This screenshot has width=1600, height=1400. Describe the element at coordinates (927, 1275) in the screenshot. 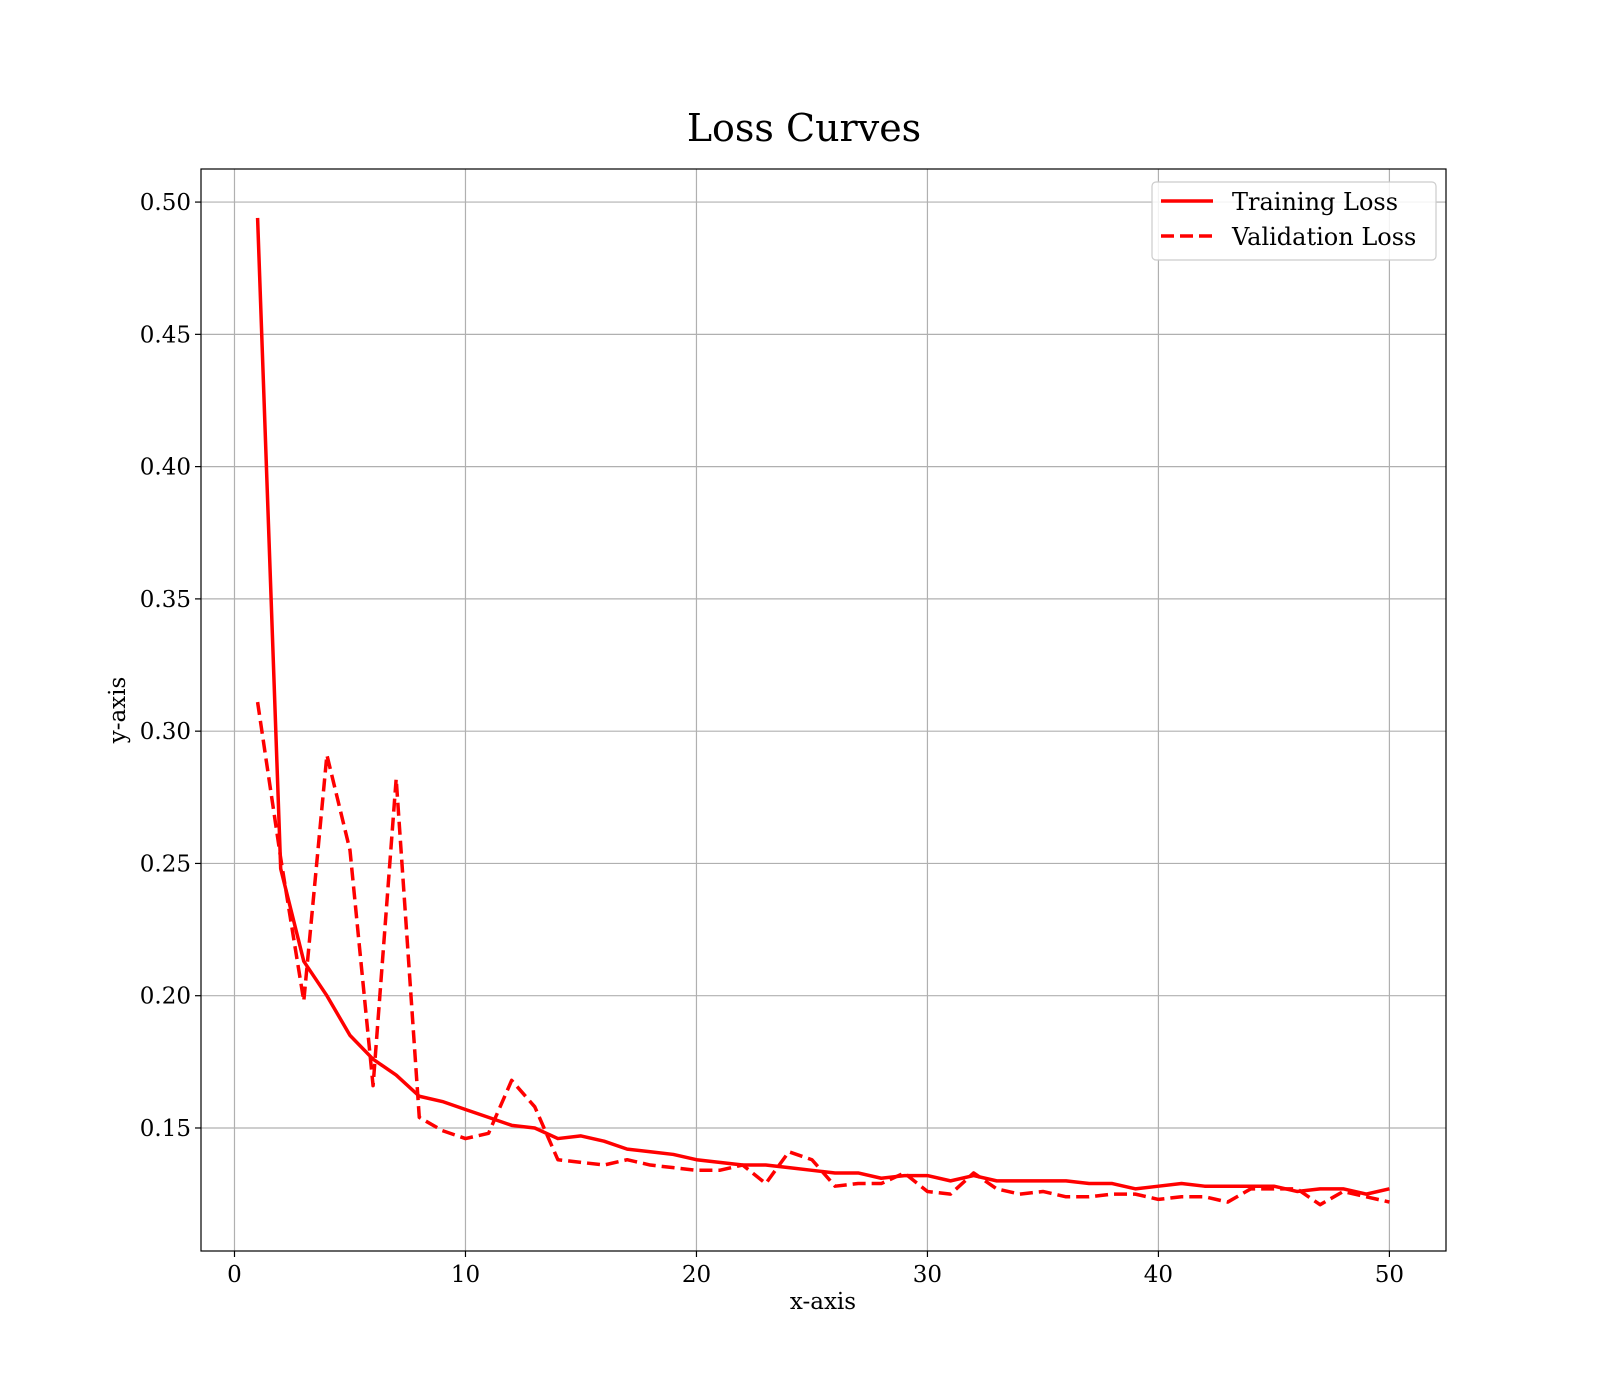

I see `x-tick-label: 30` at that location.